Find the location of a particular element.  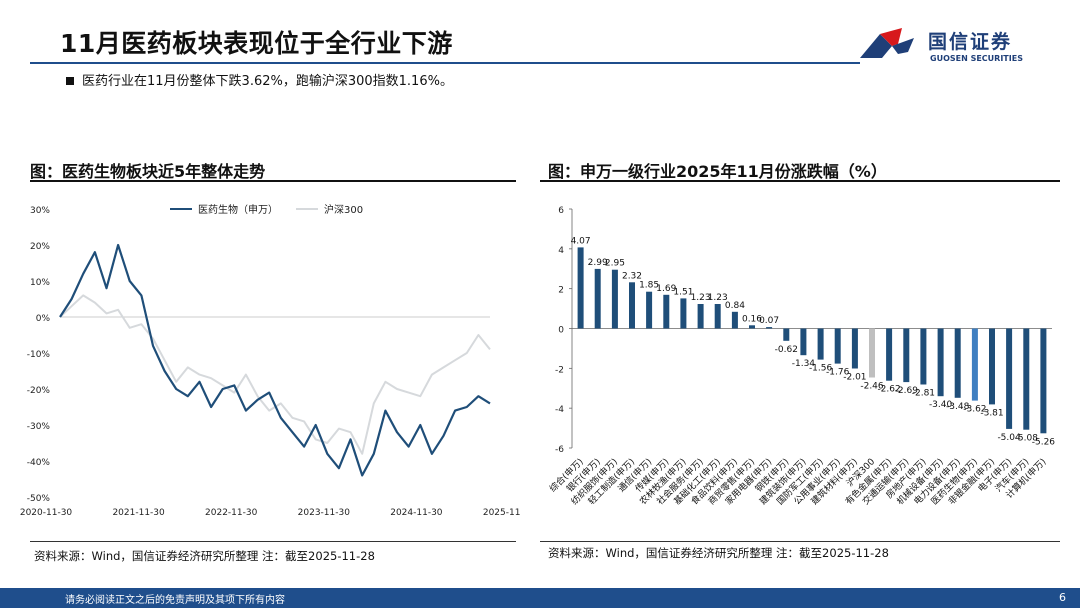

right-panel-bottom-rule is located at coordinates (800, 541).